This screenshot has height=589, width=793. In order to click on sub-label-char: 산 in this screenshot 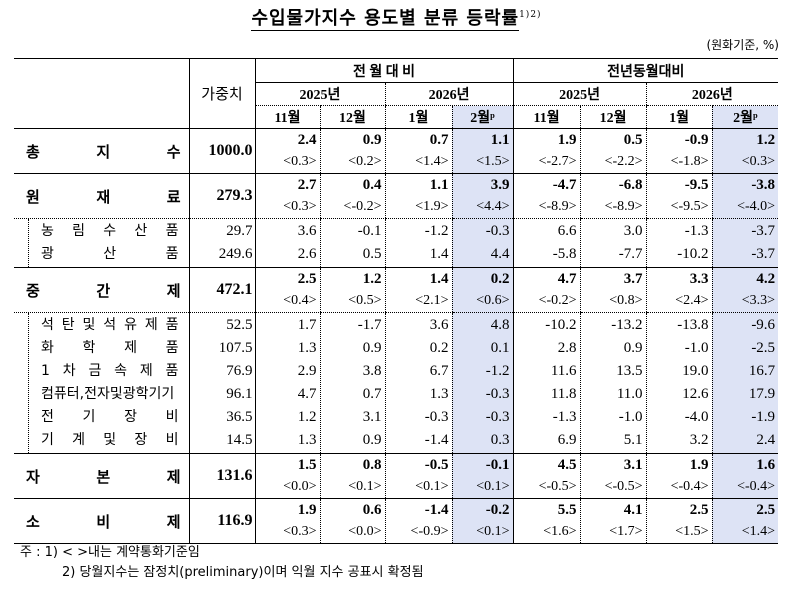, I will do `click(141, 231)`.